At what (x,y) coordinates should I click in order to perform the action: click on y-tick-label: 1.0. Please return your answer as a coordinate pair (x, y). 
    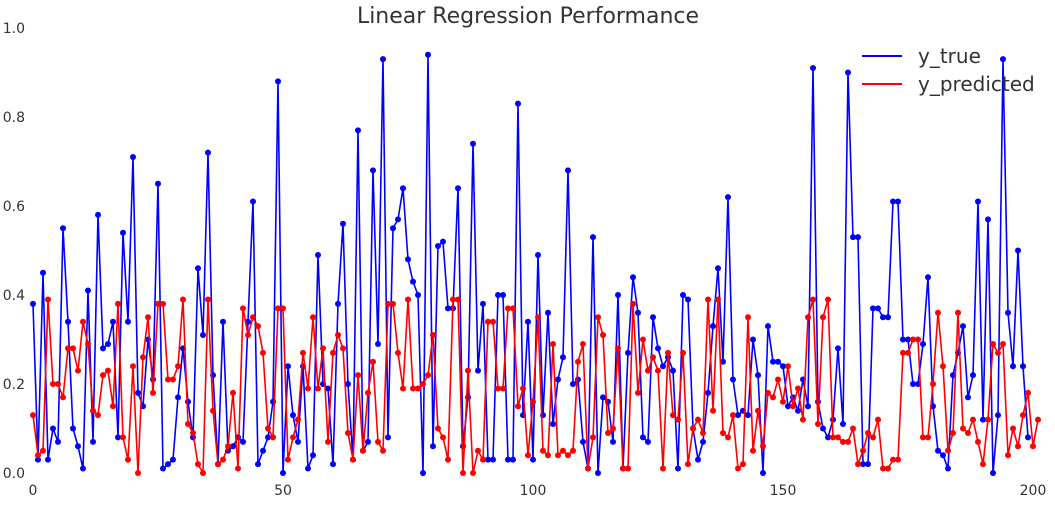
    Looking at the image, I should click on (14, 29).